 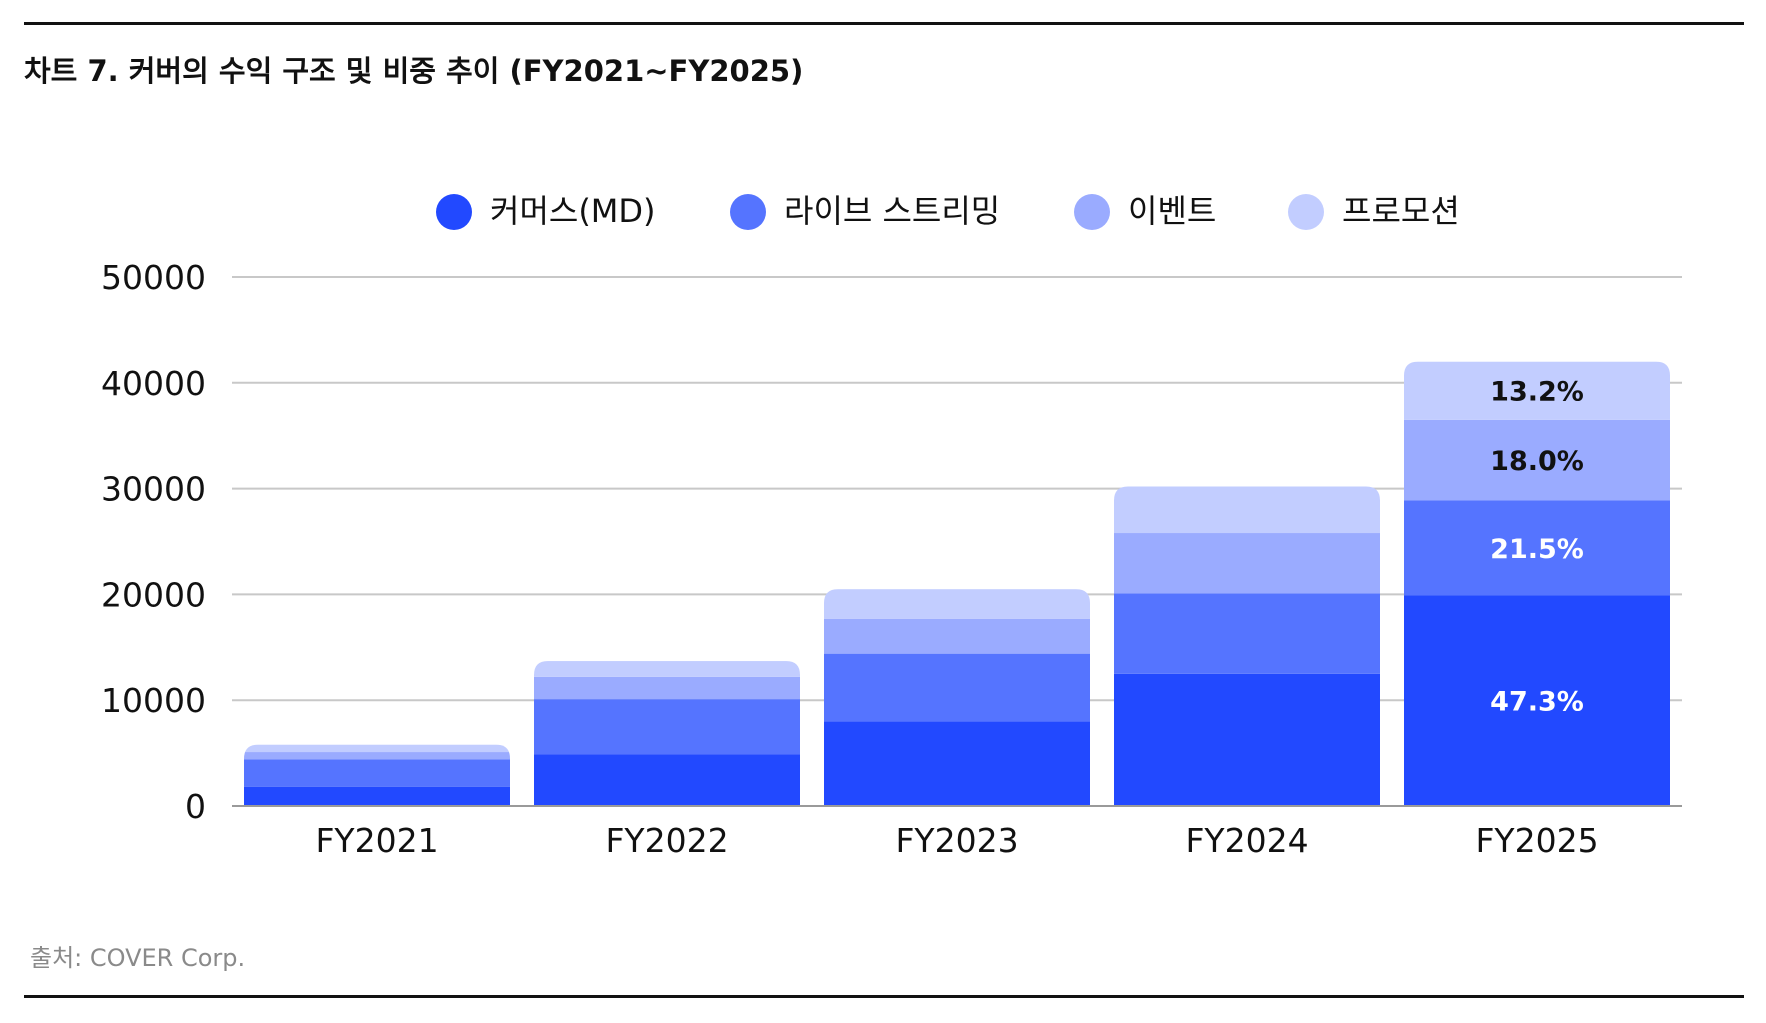 What do you see at coordinates (153, 489) in the screenshot?
I see `y-tick-label: 30000` at bounding box center [153, 489].